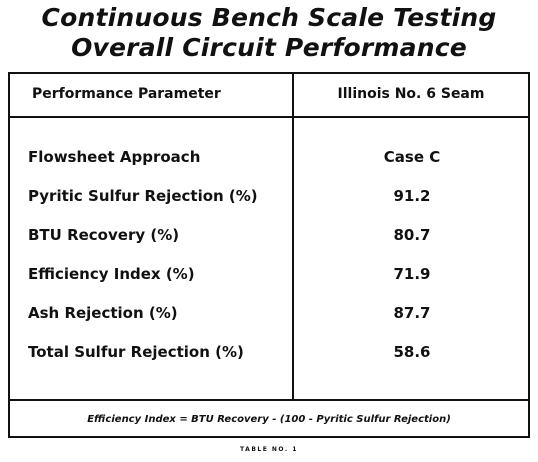  I want to click on column-header-seam: Illinois No. 6 Seam, so click(411, 94).